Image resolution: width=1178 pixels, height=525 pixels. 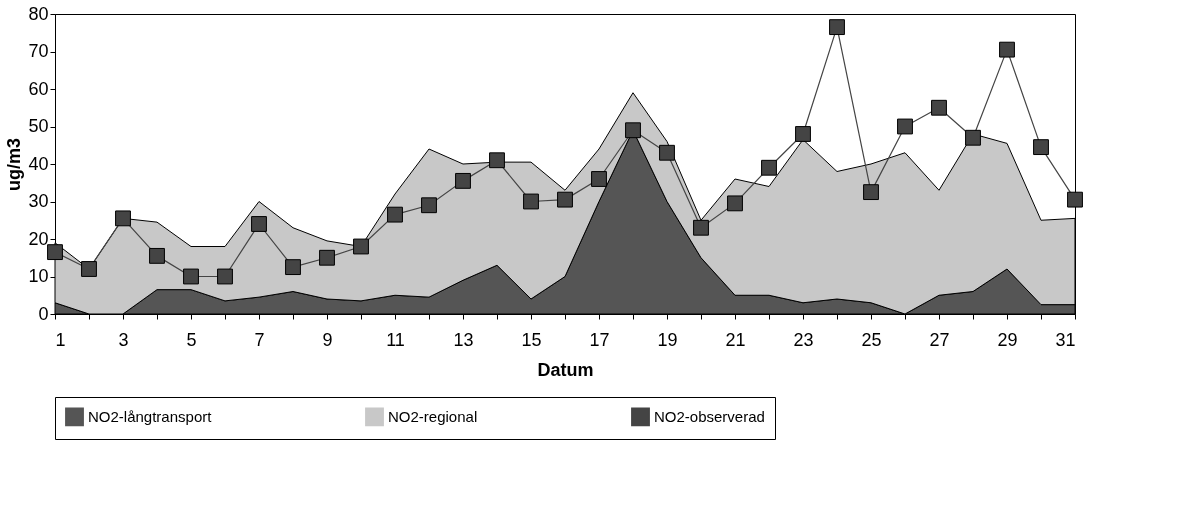 I want to click on legend-label: NO2-observerad, so click(x=709, y=416).